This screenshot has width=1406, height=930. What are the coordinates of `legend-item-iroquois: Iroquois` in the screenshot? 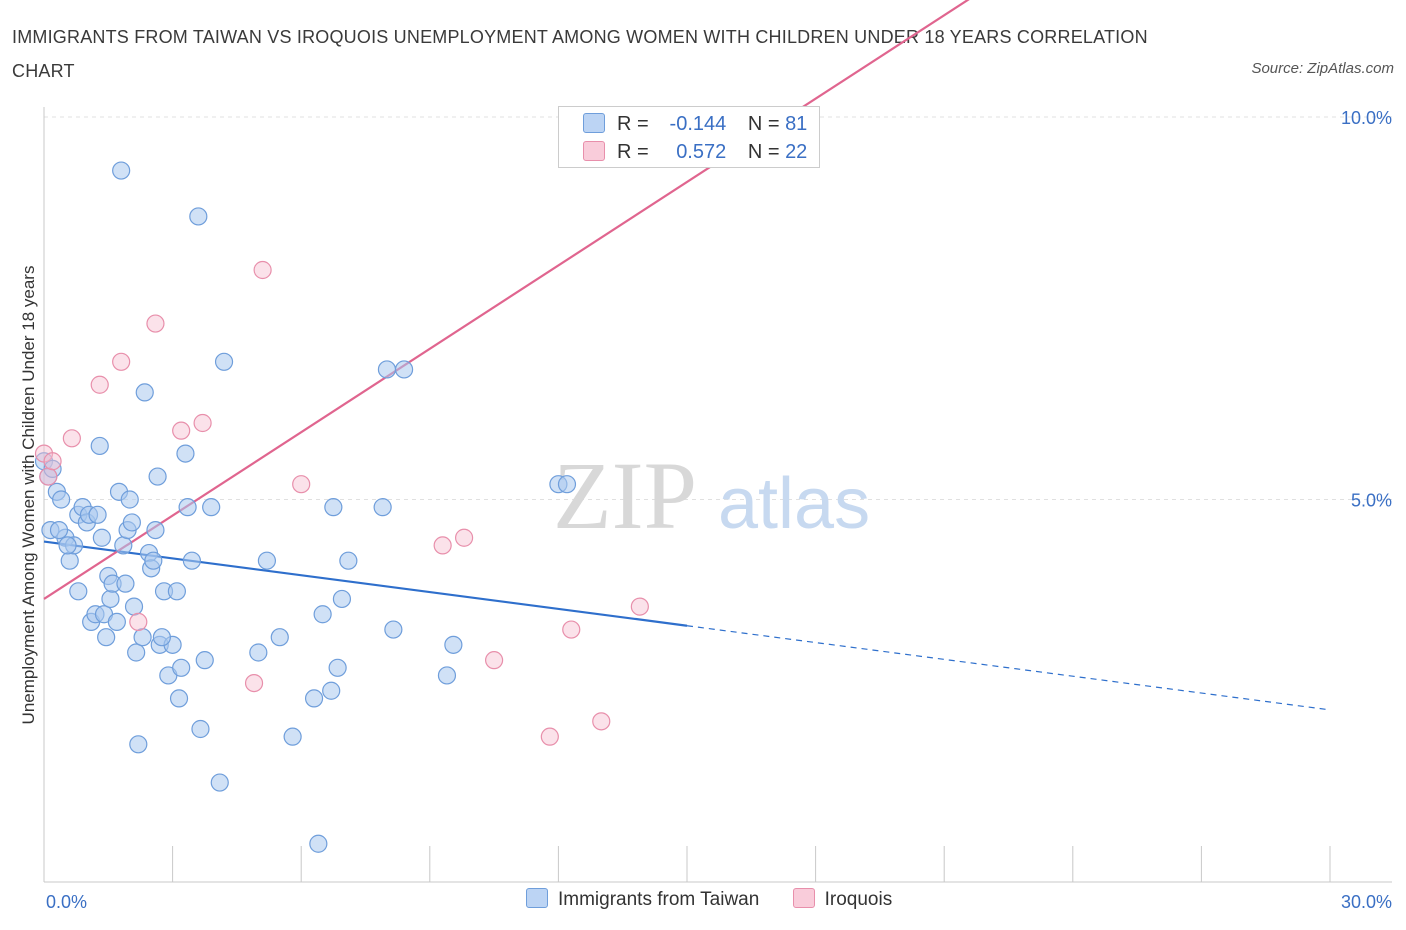 It's located at (842, 899).